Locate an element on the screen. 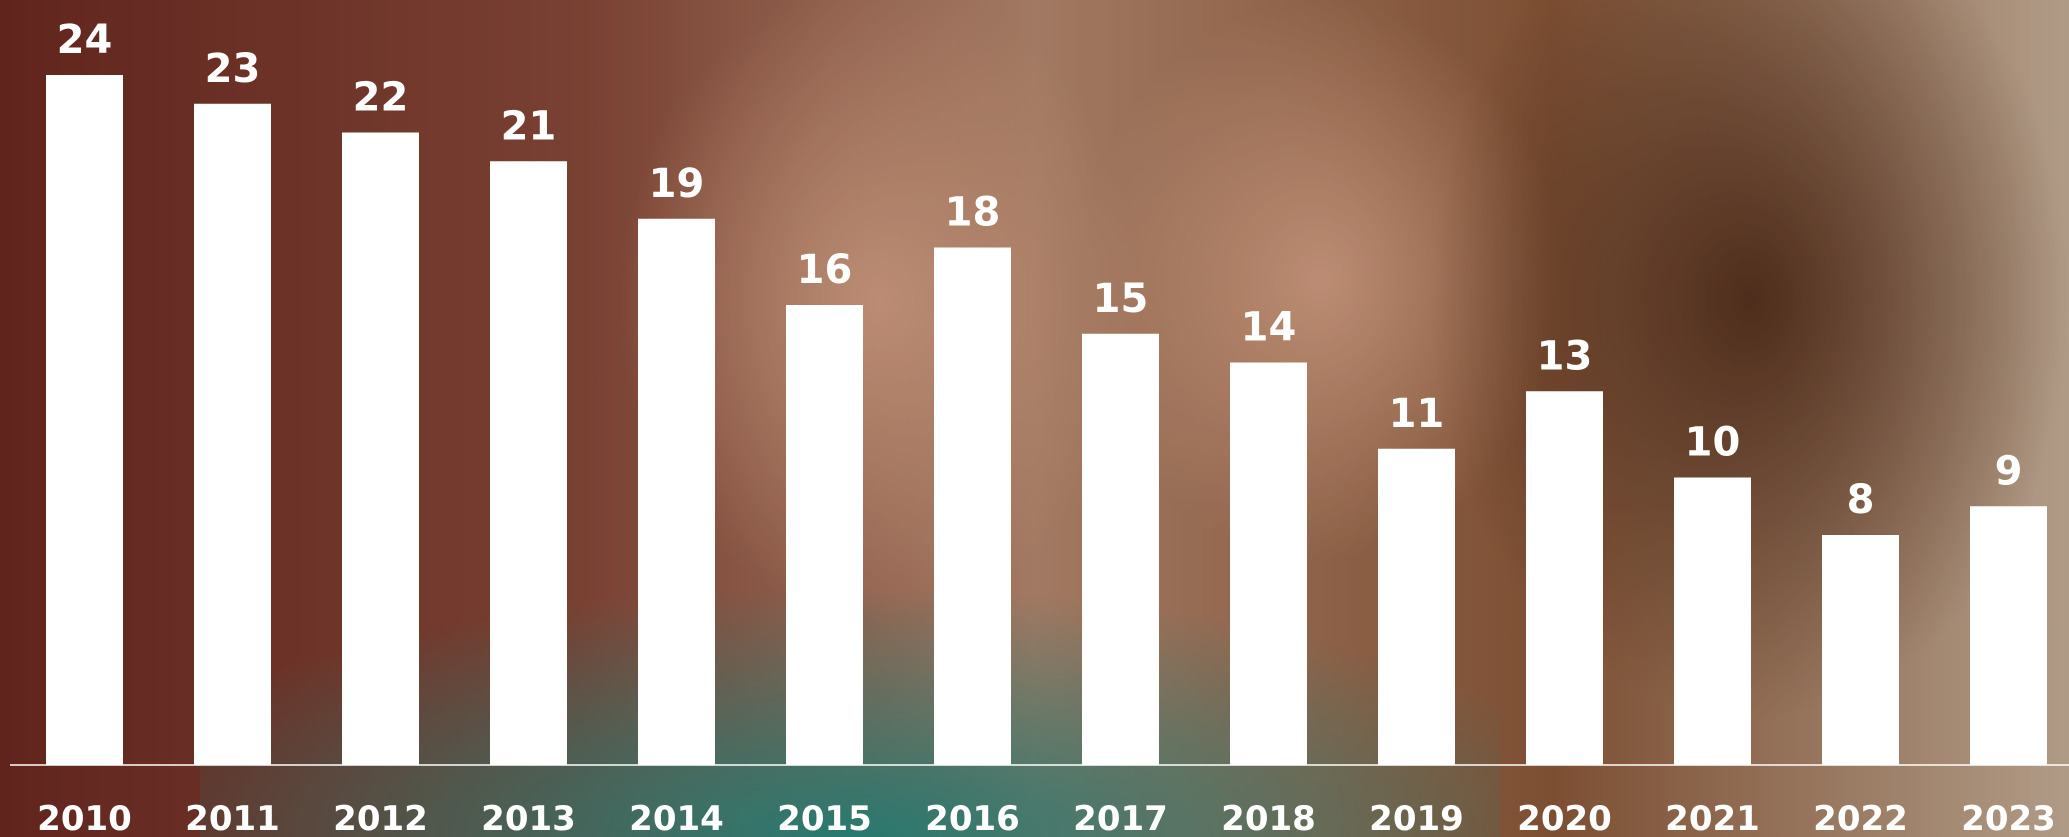  x-tick-label: 2013 is located at coordinates (528, 818).